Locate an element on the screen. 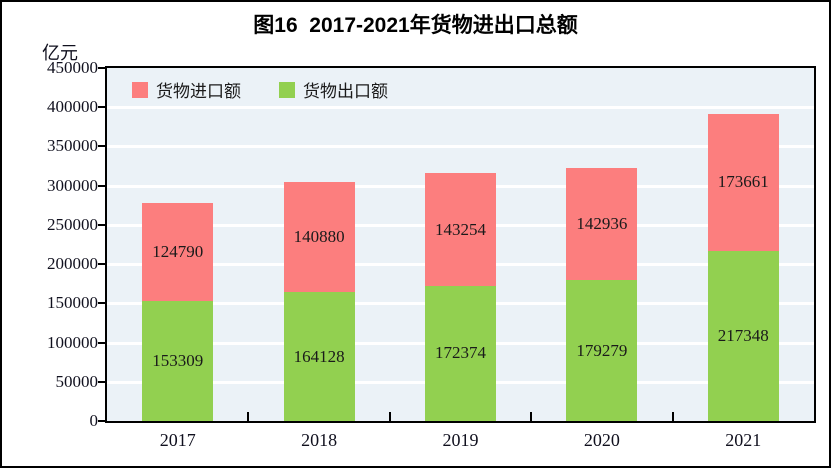  stacked-bar-2021: 217348 173661 is located at coordinates (743, 267).